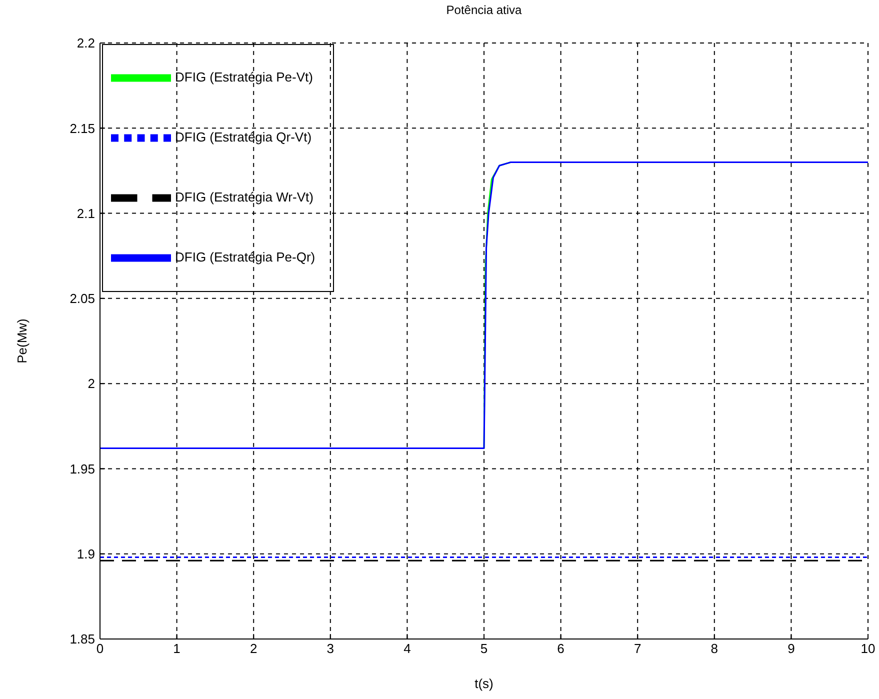 The image size is (879, 699). I want to click on legend-label: DFIG (Estratégia Pe-Qr), so click(245, 256).